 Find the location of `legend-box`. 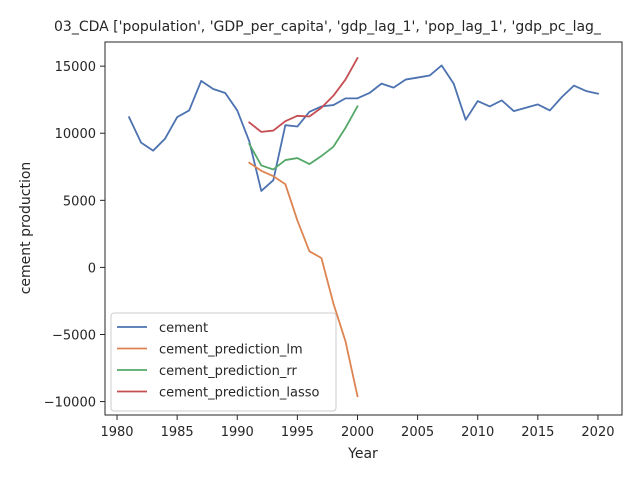

legend-box is located at coordinates (223, 362).